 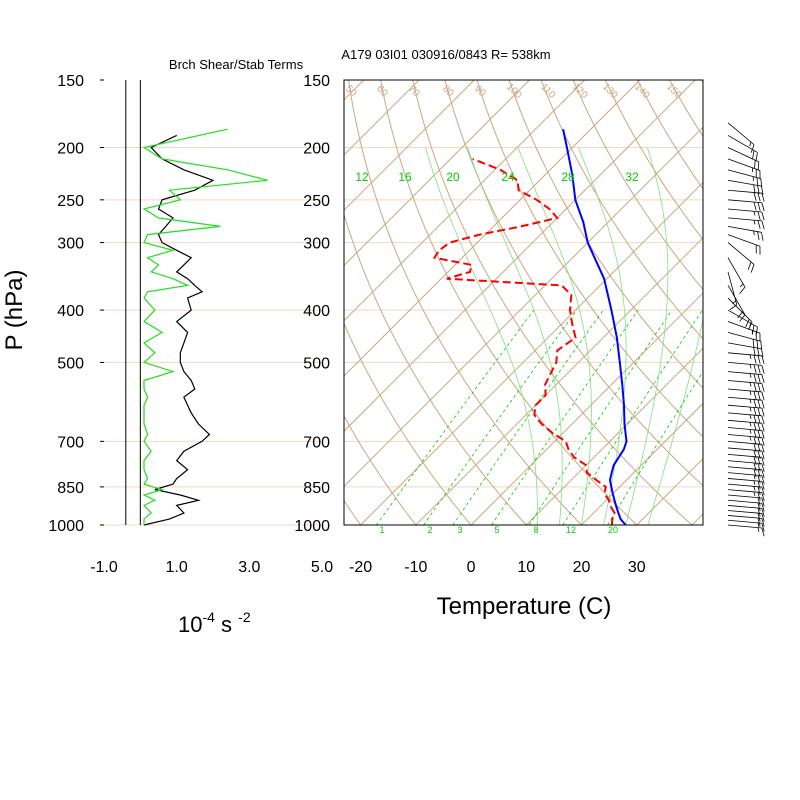 I want to click on skew-y-tick-label: 150, so click(x=316, y=81).